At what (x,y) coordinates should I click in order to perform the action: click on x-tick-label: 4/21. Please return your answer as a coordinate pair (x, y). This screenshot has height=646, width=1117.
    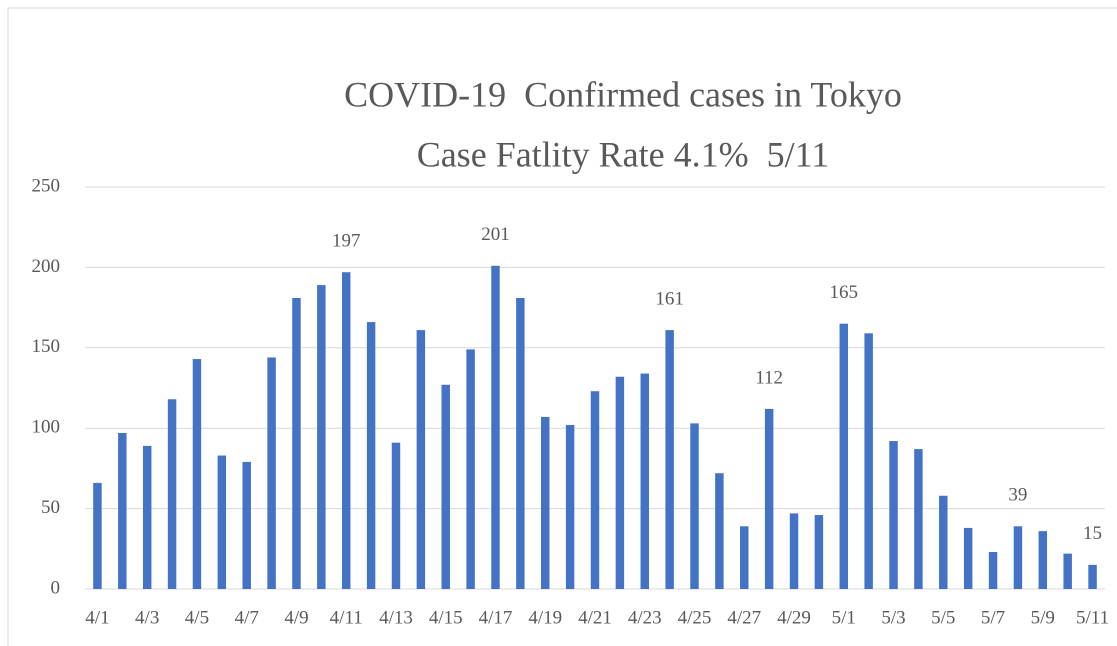
    Looking at the image, I should click on (595, 617).